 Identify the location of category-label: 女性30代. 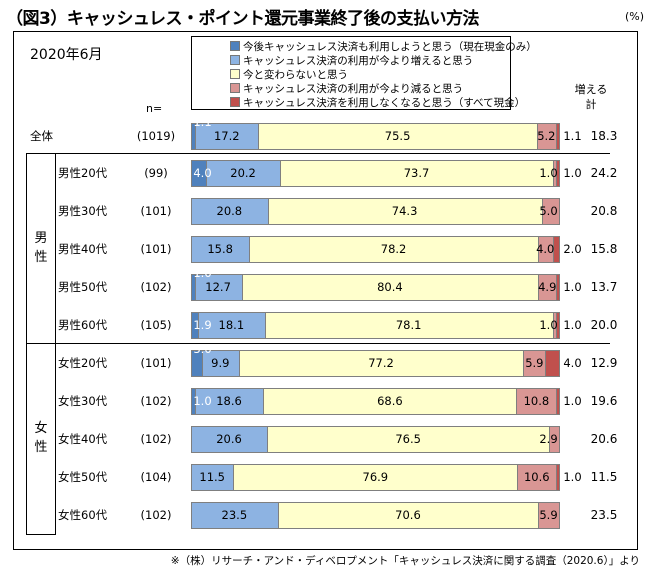
(83, 401).